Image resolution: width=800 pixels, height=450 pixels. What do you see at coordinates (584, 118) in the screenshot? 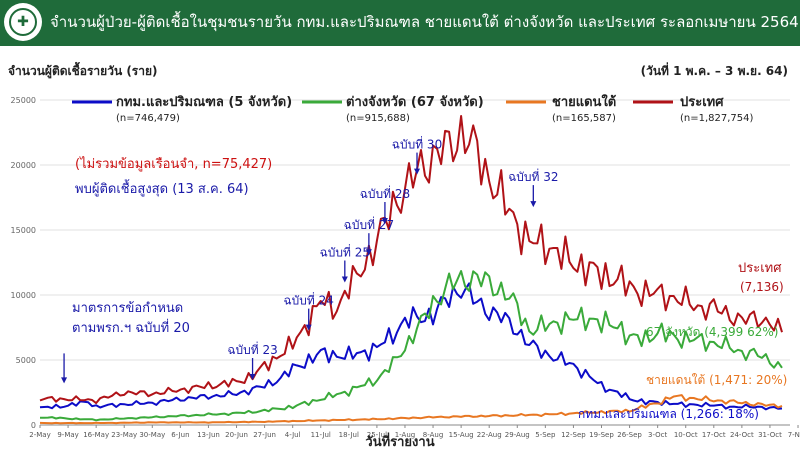
I see `legend-total-south: (n=165,587)` at bounding box center [584, 118].